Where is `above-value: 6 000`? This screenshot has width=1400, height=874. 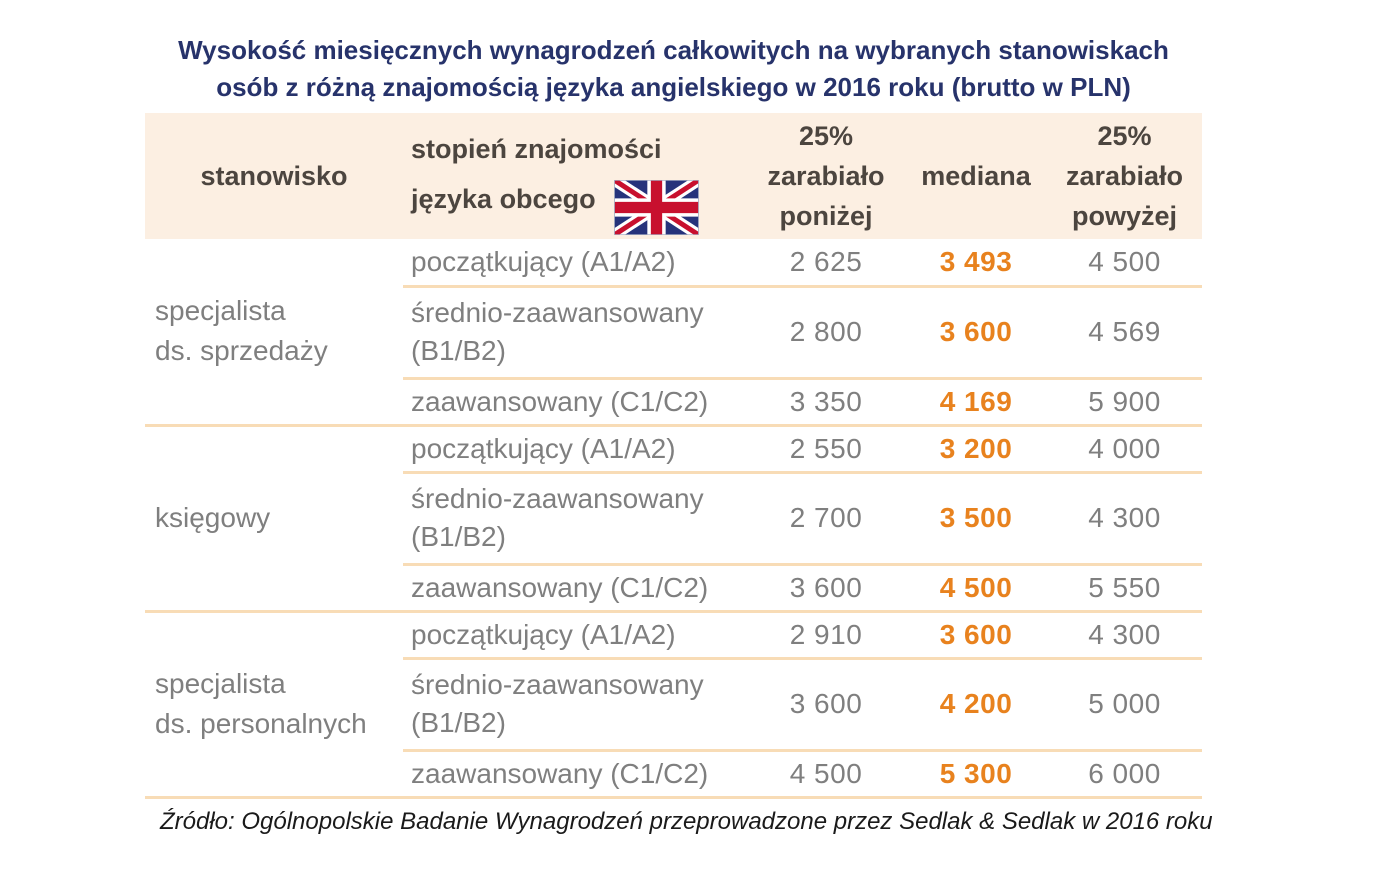 above-value: 6 000 is located at coordinates (1124, 774).